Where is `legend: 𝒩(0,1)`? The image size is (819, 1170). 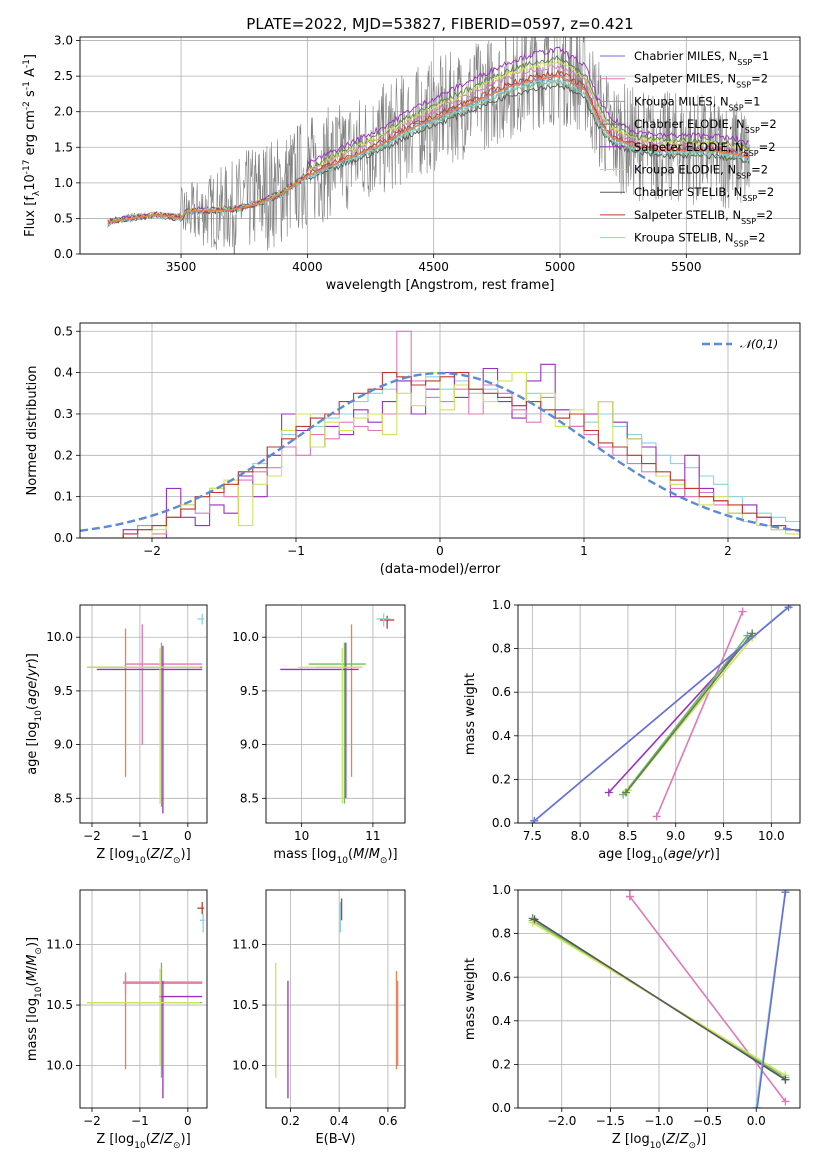
legend: 𝒩(0,1) is located at coordinates (740, 344).